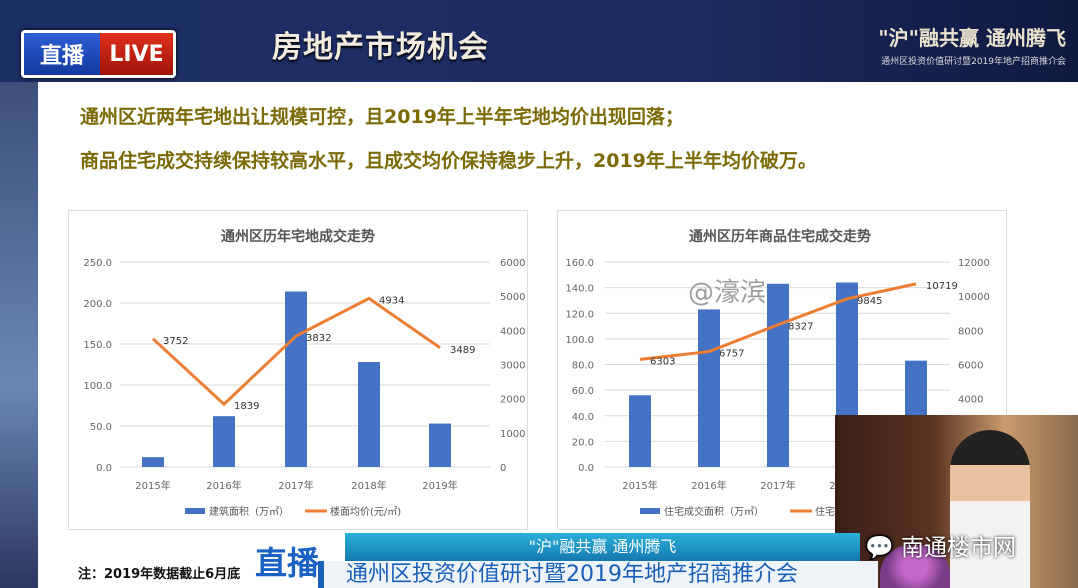 The width and height of the screenshot is (1078, 588). I want to click on data-label: 3752, so click(175, 341).